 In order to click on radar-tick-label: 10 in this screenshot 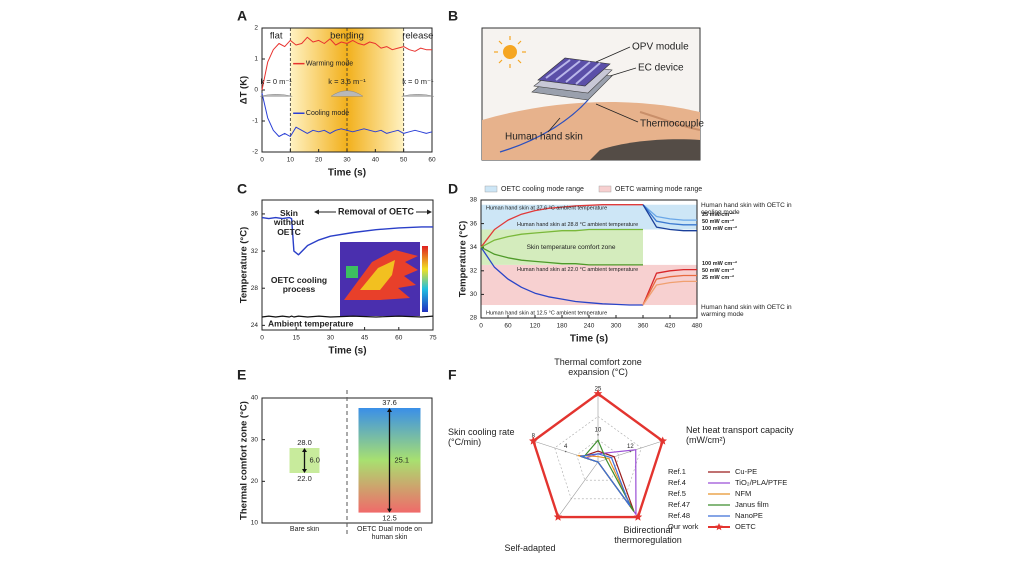, I will do `click(598, 430)`.